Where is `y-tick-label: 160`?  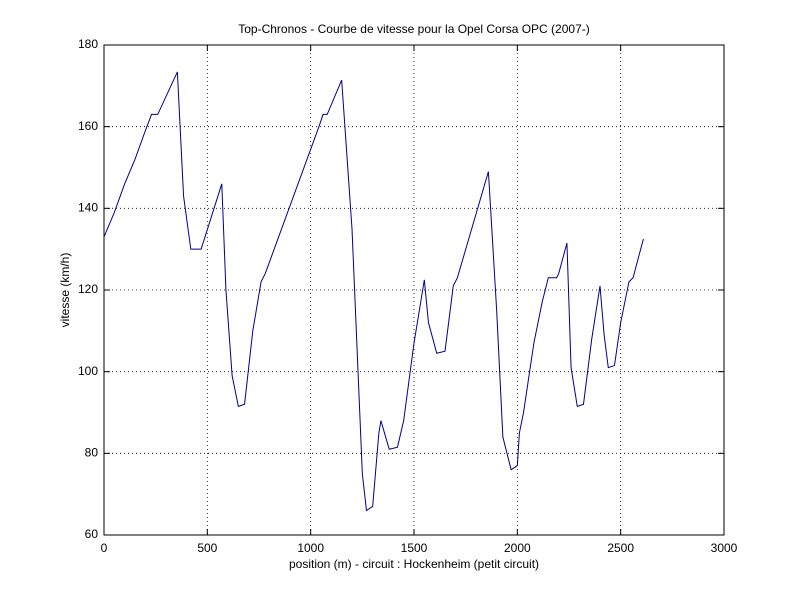 y-tick-label: 160 is located at coordinates (88, 126).